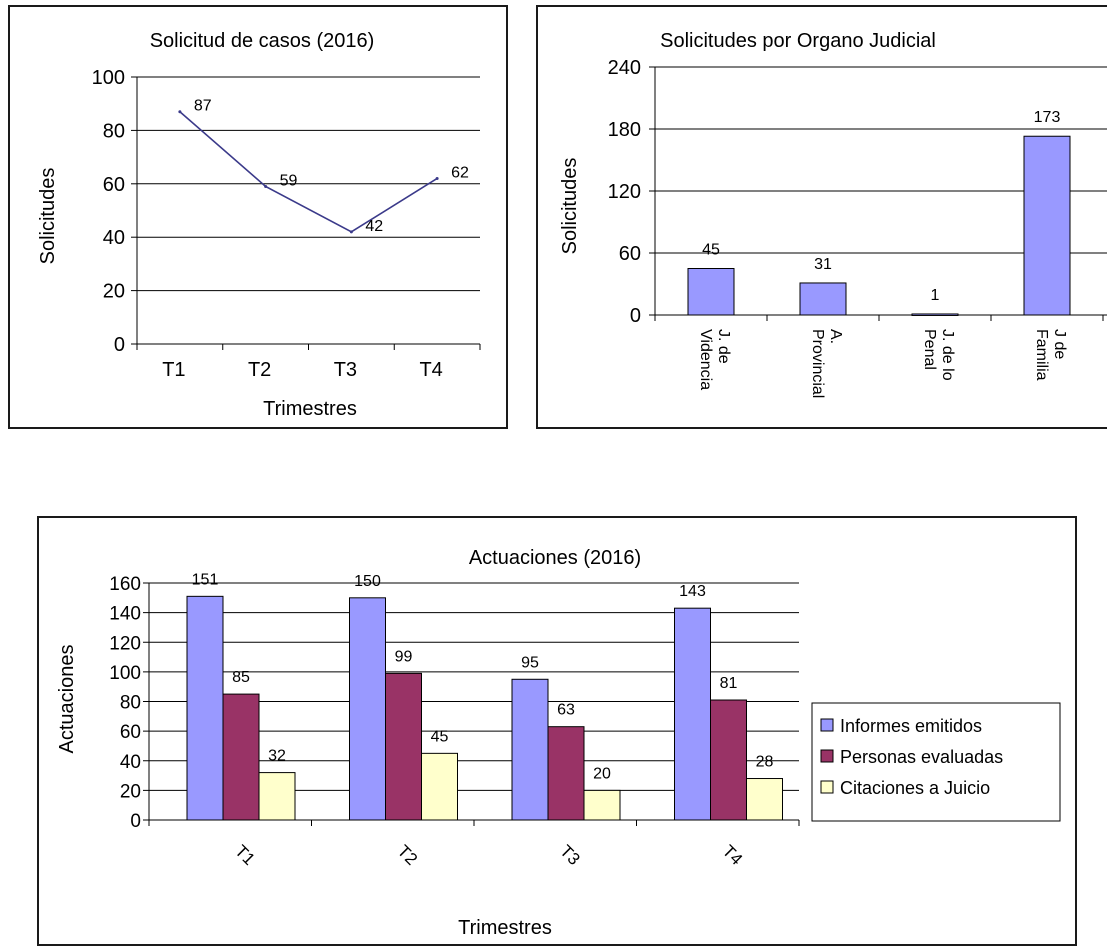  Describe the element at coordinates (705, 359) in the screenshot. I see `x-tick-label: Videncia` at that location.